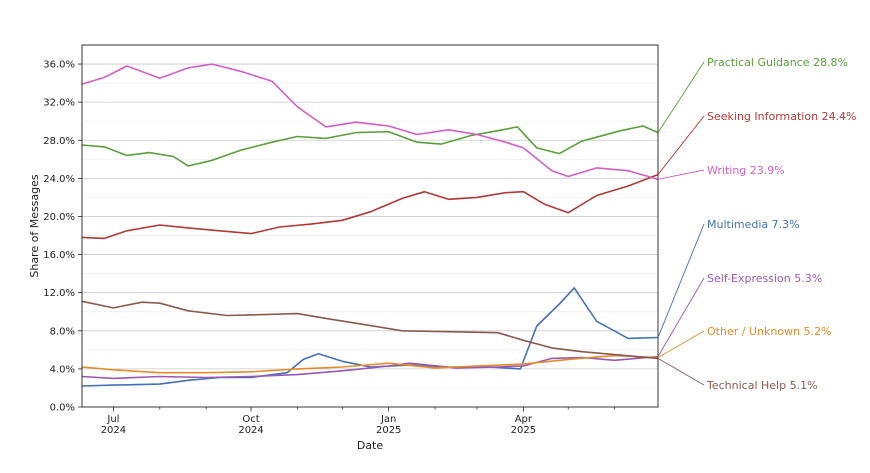  I want to click on leader-line-other-unknown, so click(681, 344).